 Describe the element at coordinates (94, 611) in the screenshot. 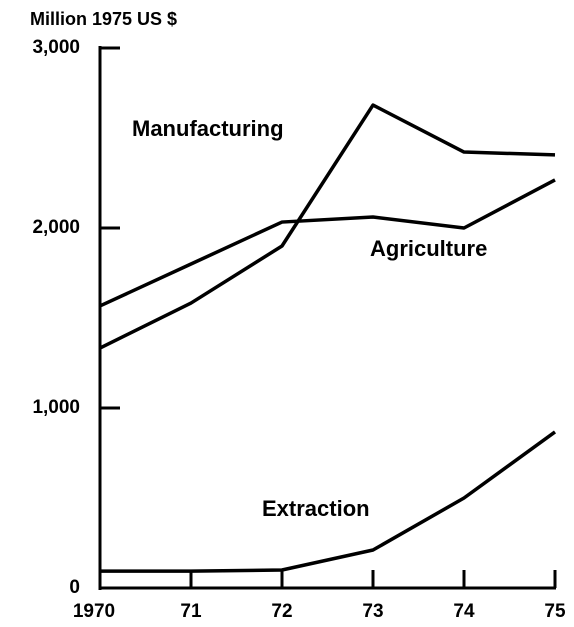

I see `x-tick-label: 1970` at that location.